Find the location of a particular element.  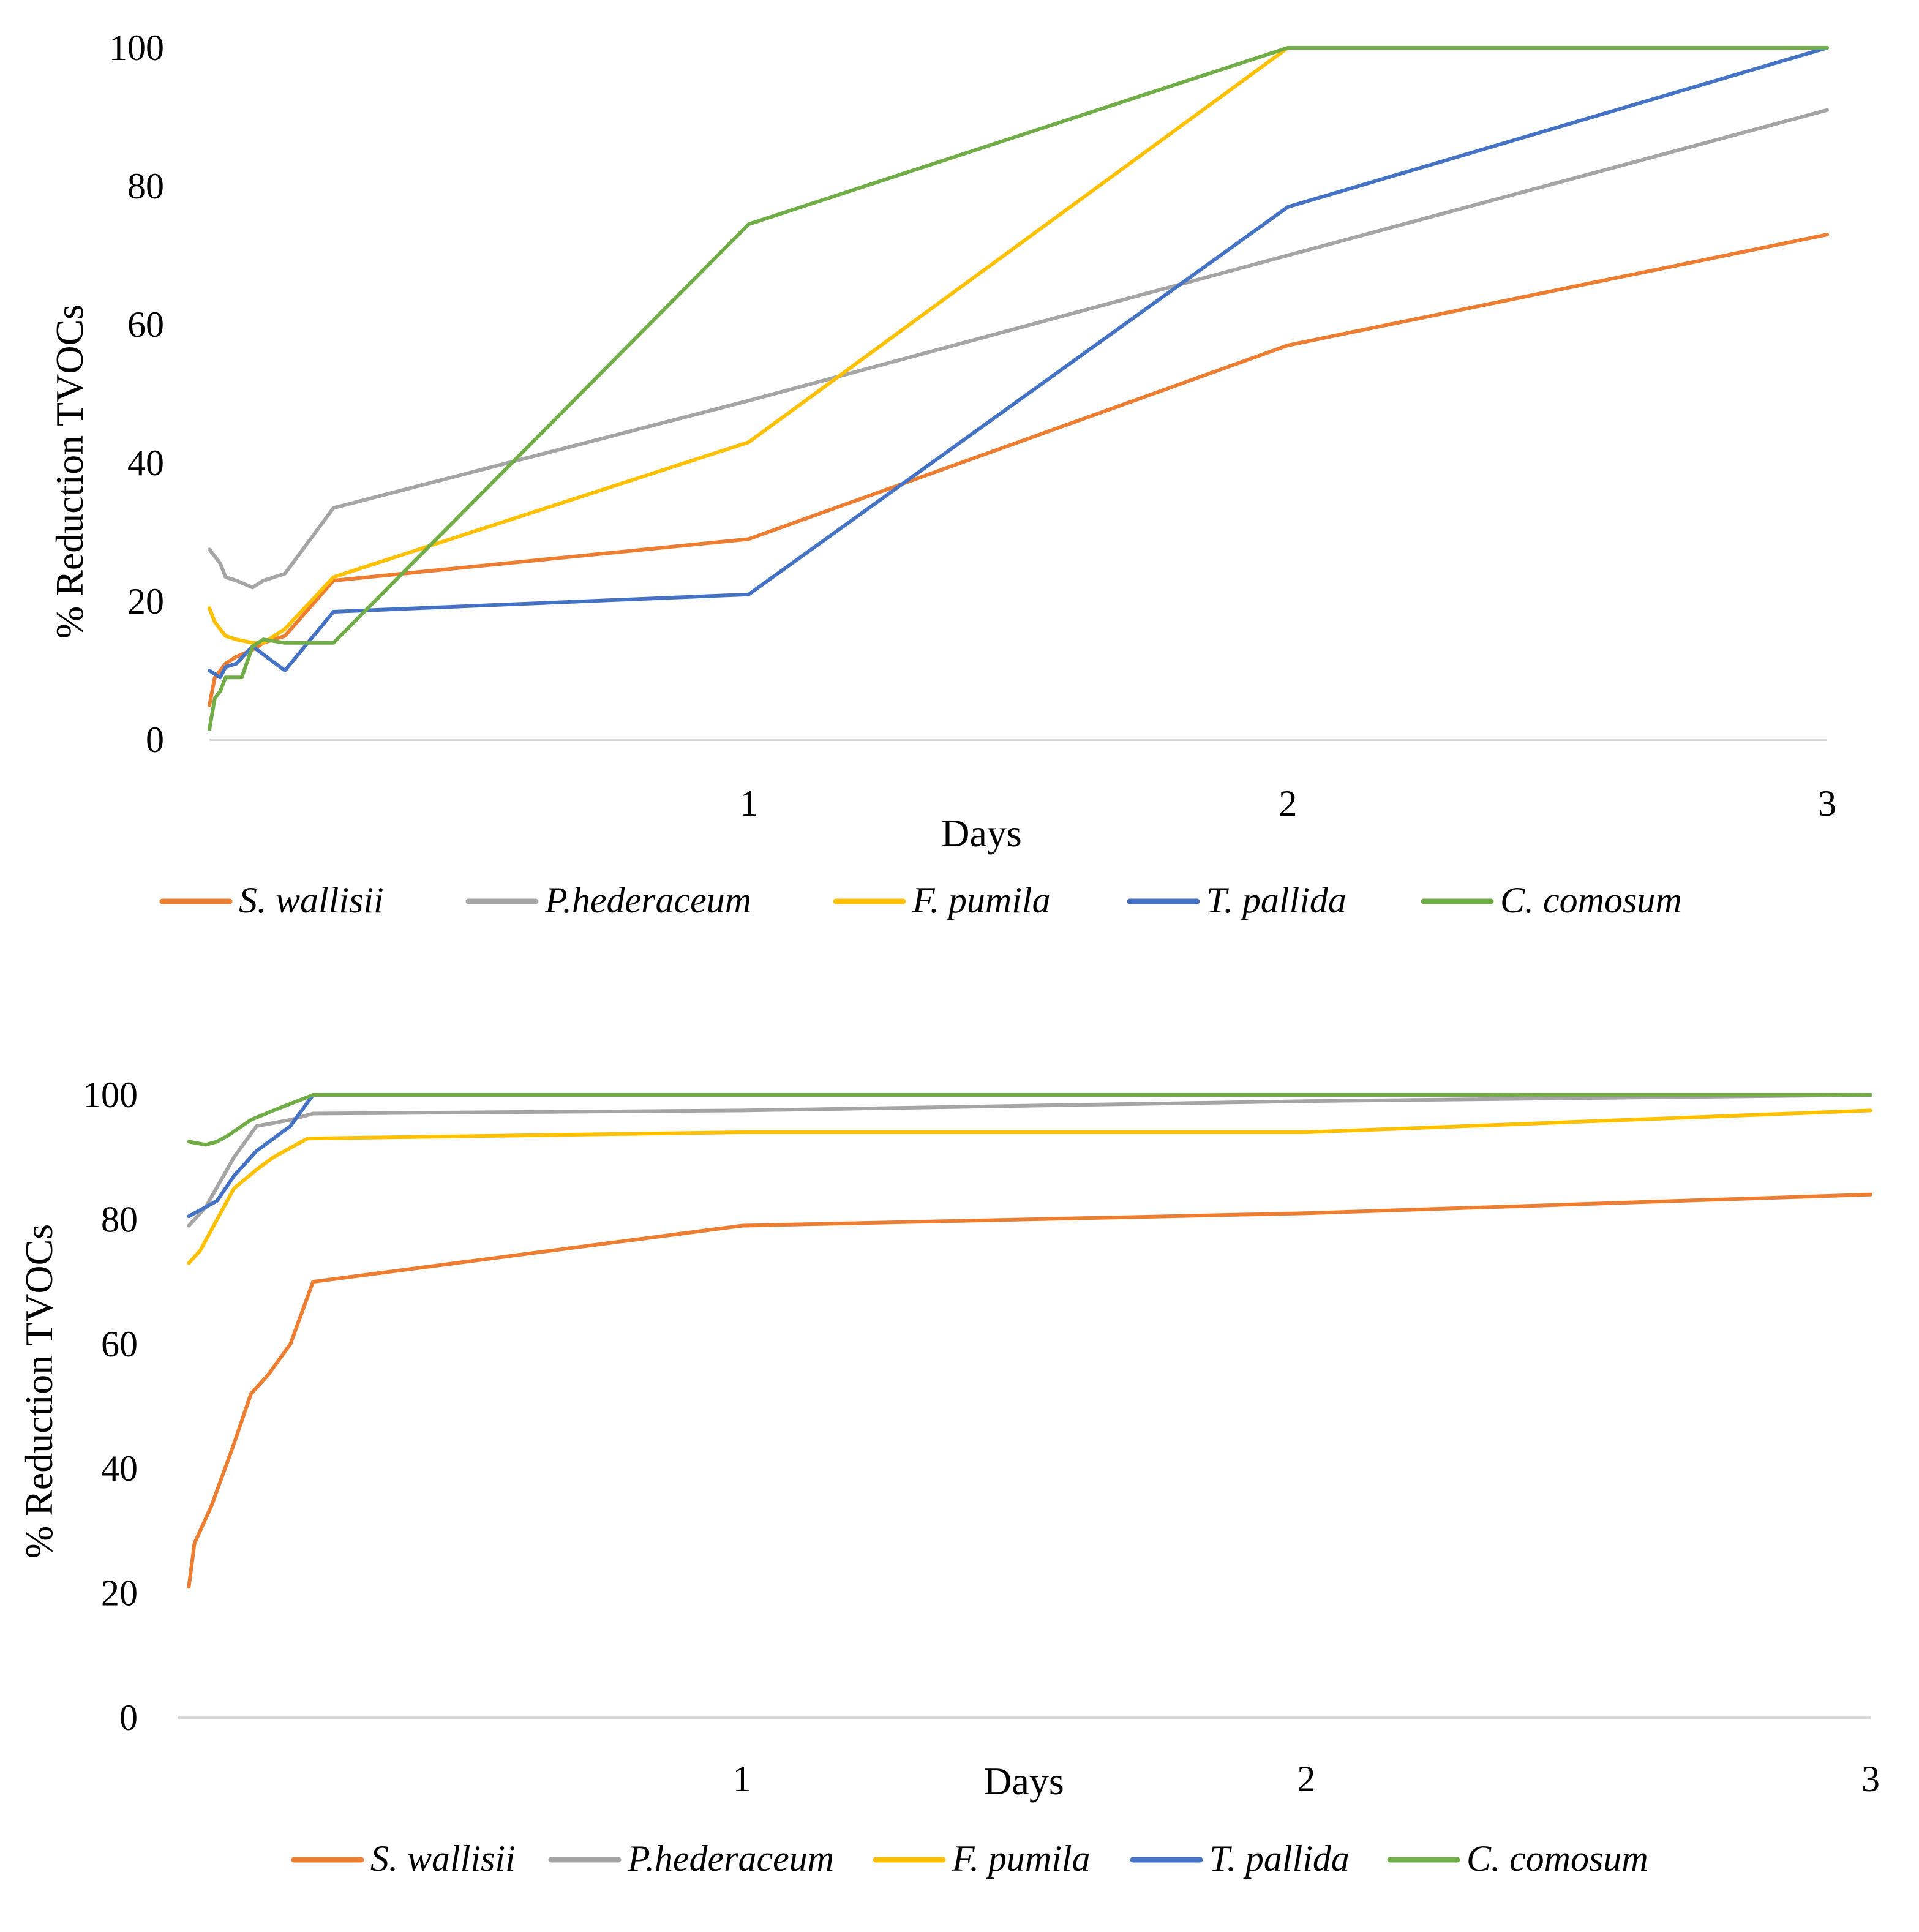

top-legend-label-c-comosum: C. comosum is located at coordinates (1591, 900).